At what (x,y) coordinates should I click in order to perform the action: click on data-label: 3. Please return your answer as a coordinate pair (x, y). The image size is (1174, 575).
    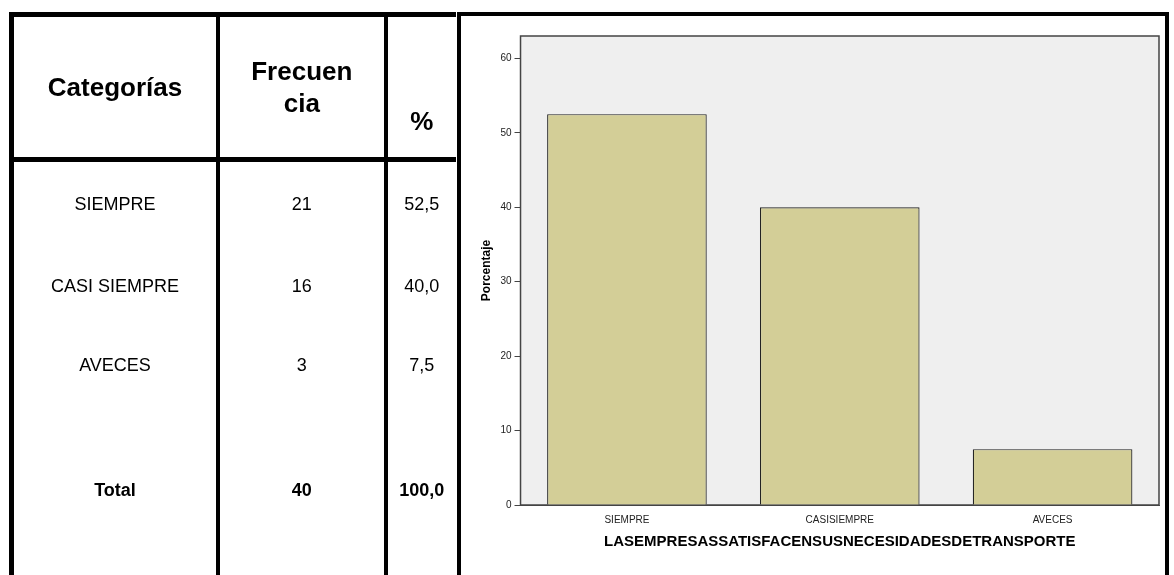
    Looking at the image, I should click on (302, 365).